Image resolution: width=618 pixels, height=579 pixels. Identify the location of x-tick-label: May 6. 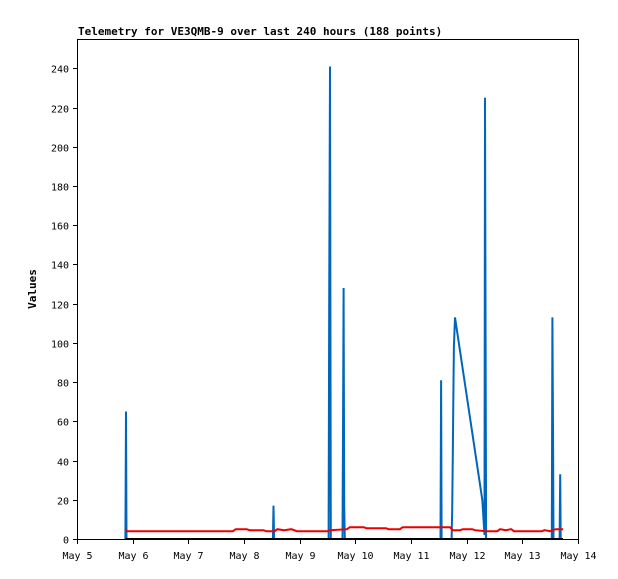
(133, 556).